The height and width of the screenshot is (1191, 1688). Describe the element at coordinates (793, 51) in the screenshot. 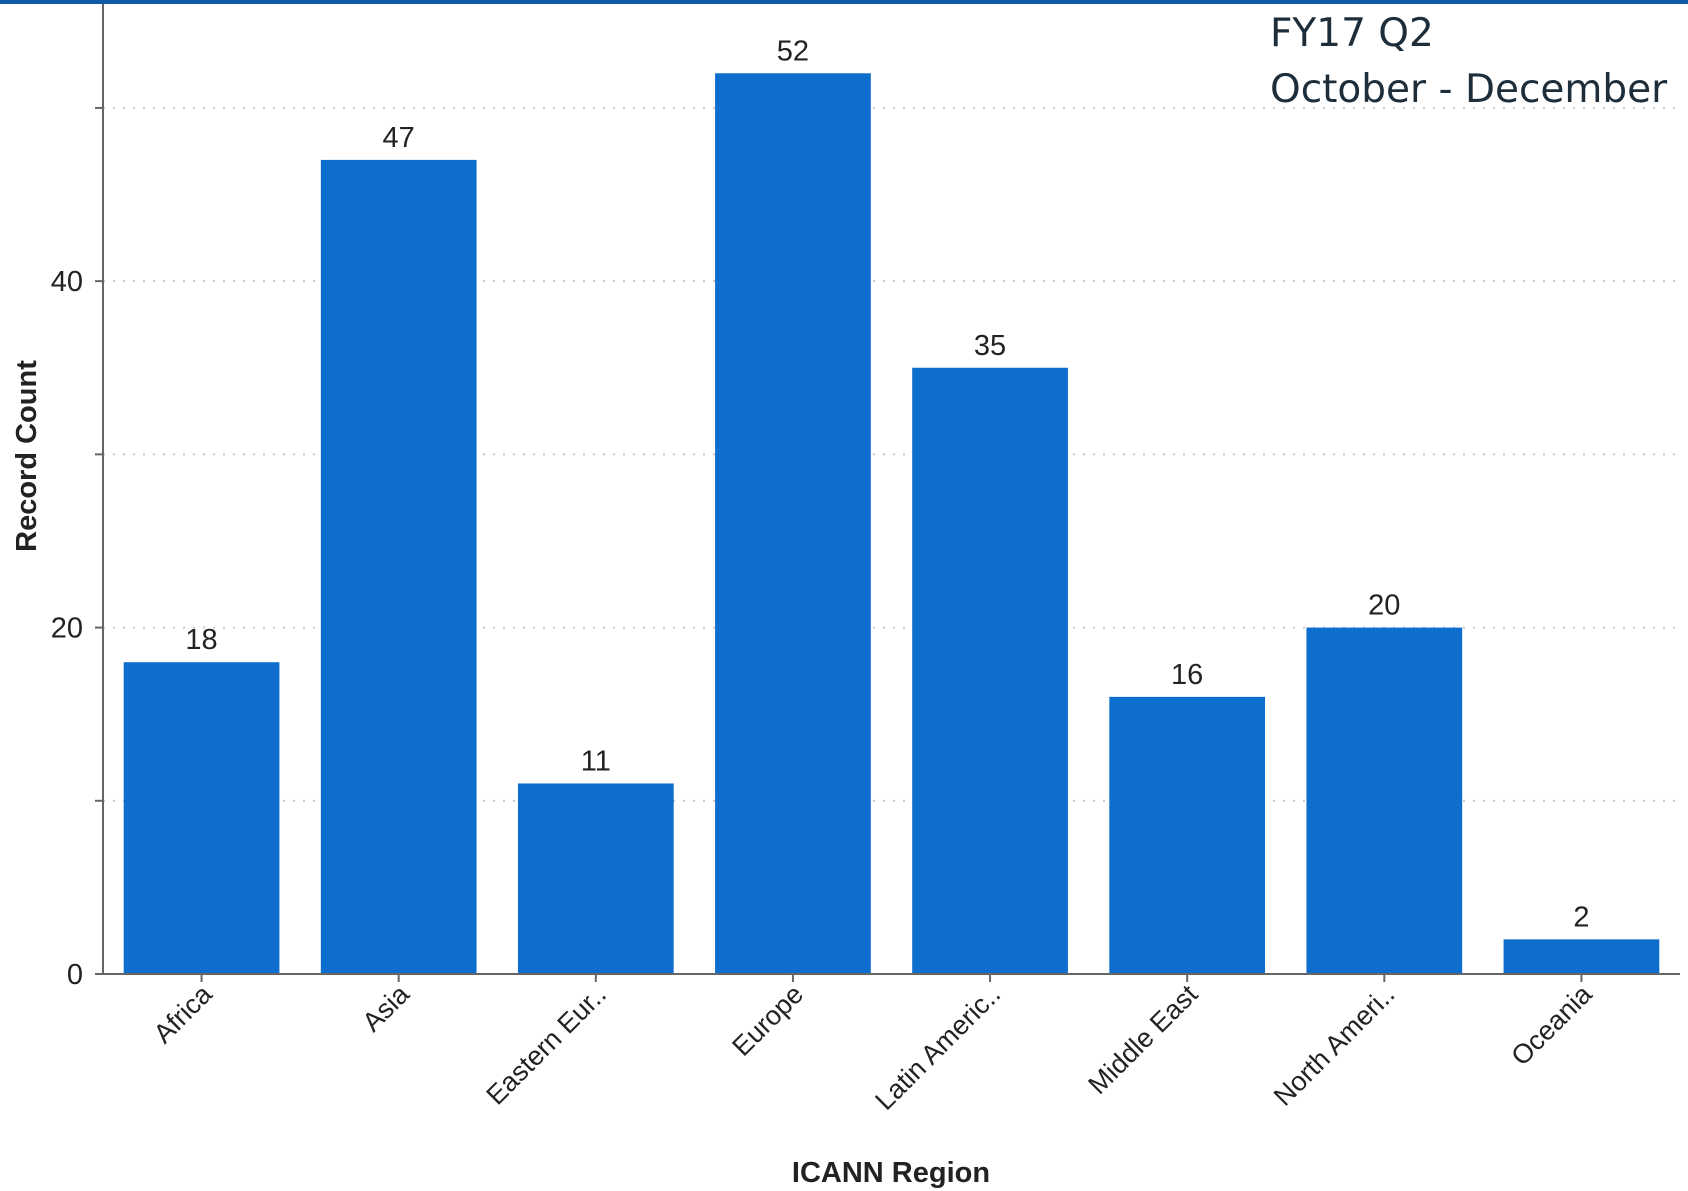

I see `data-label: 52` at that location.